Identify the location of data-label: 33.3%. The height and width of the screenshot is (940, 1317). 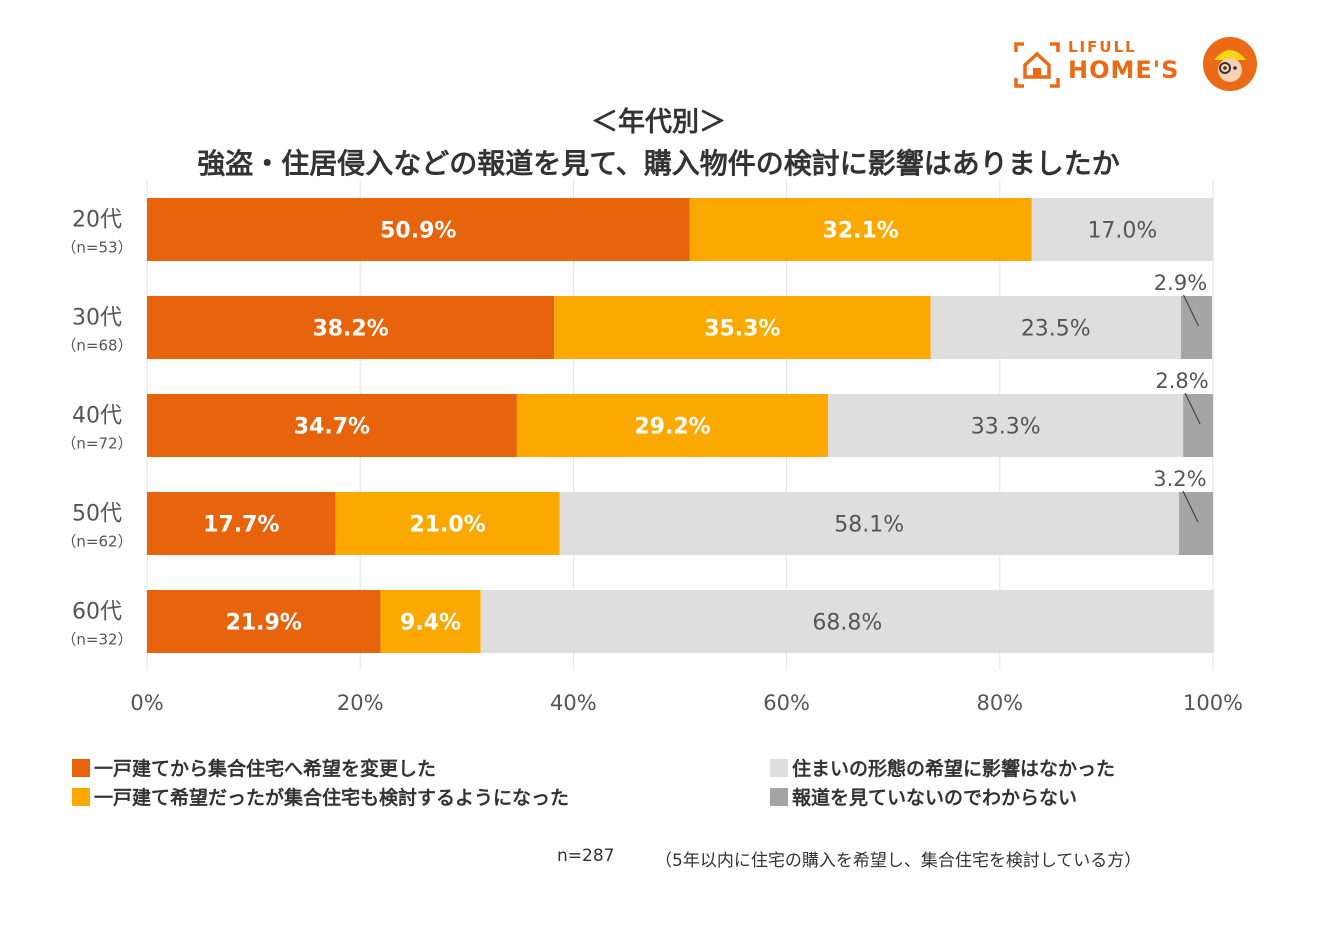
(1006, 427).